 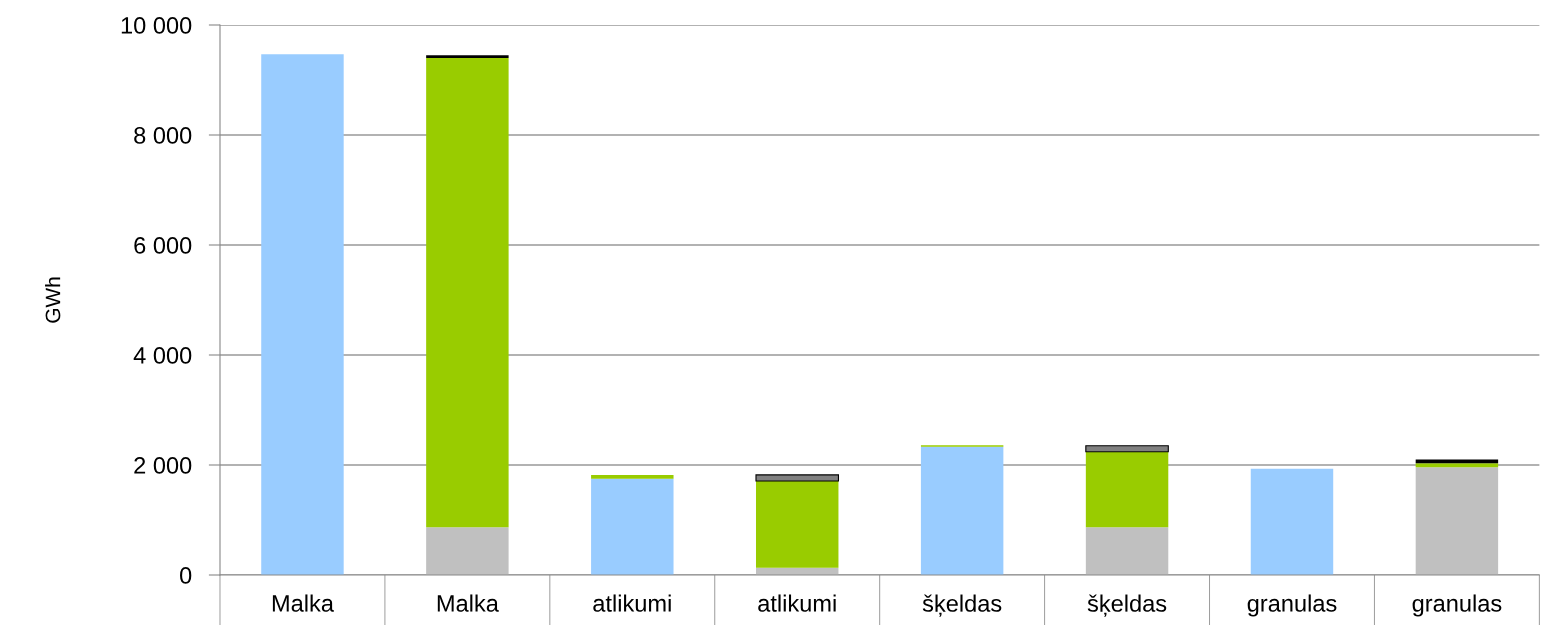 What do you see at coordinates (162, 355) in the screenshot?
I see `y-tick-label: 4 000` at bounding box center [162, 355].